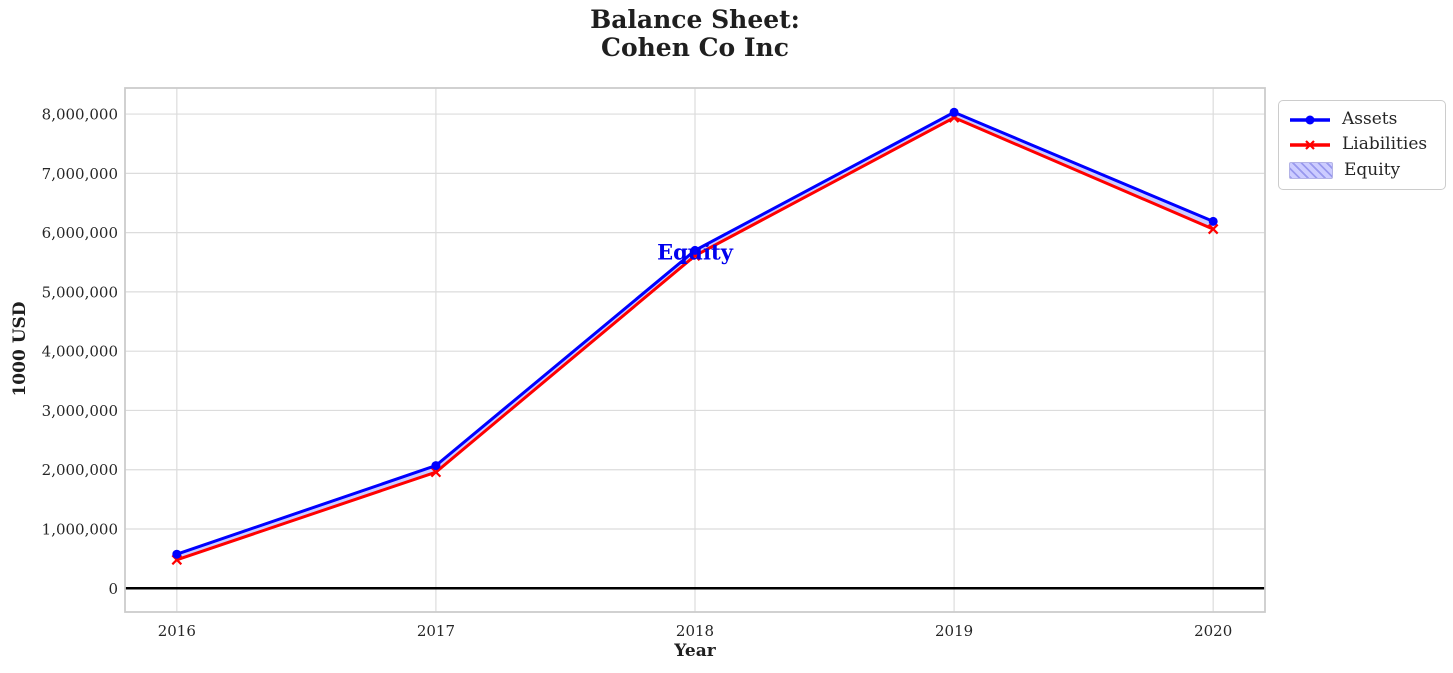 This screenshot has height=673, width=1453. I want to click on y-tick-label: 2,000,000, so click(80, 470).